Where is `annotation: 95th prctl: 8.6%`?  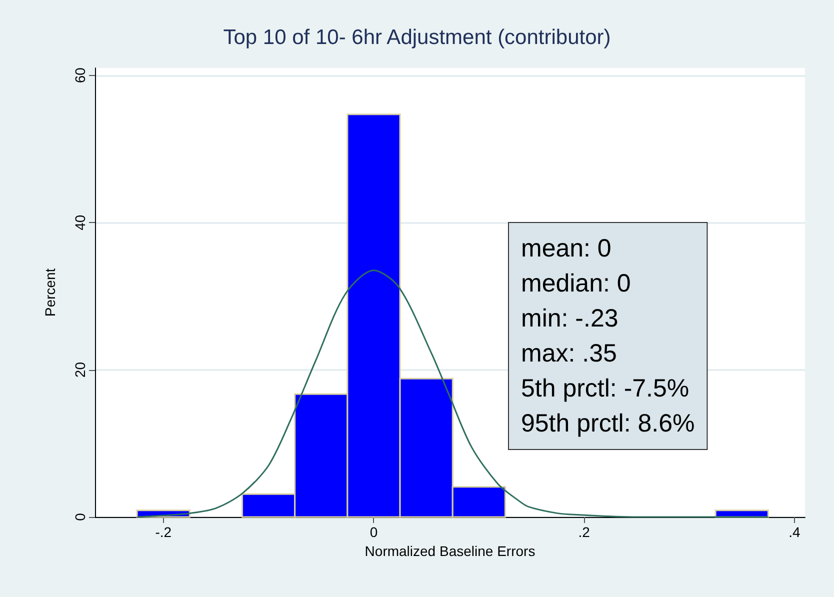 annotation: 95th prctl: 8.6% is located at coordinates (608, 424).